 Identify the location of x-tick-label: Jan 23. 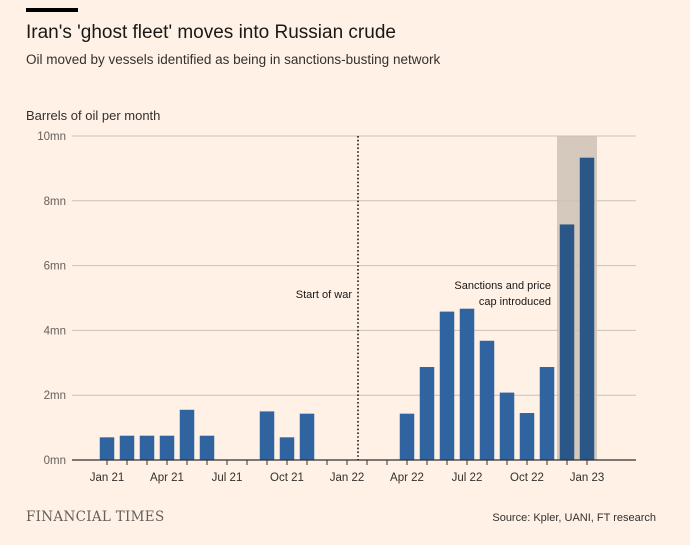
(587, 478).